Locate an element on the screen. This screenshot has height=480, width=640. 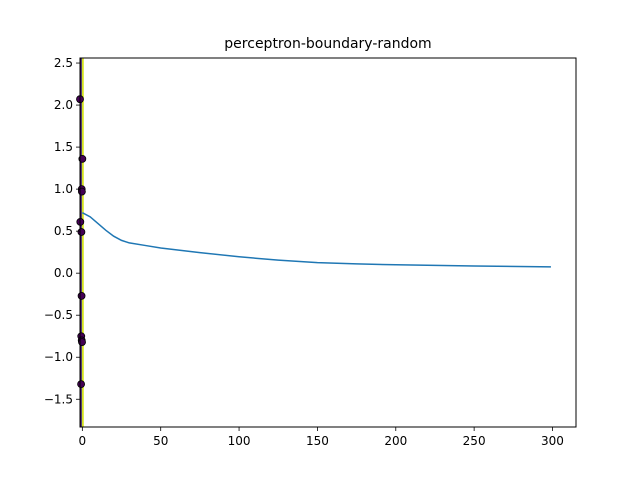
y-tick-label: −0.5 is located at coordinates (58, 315).